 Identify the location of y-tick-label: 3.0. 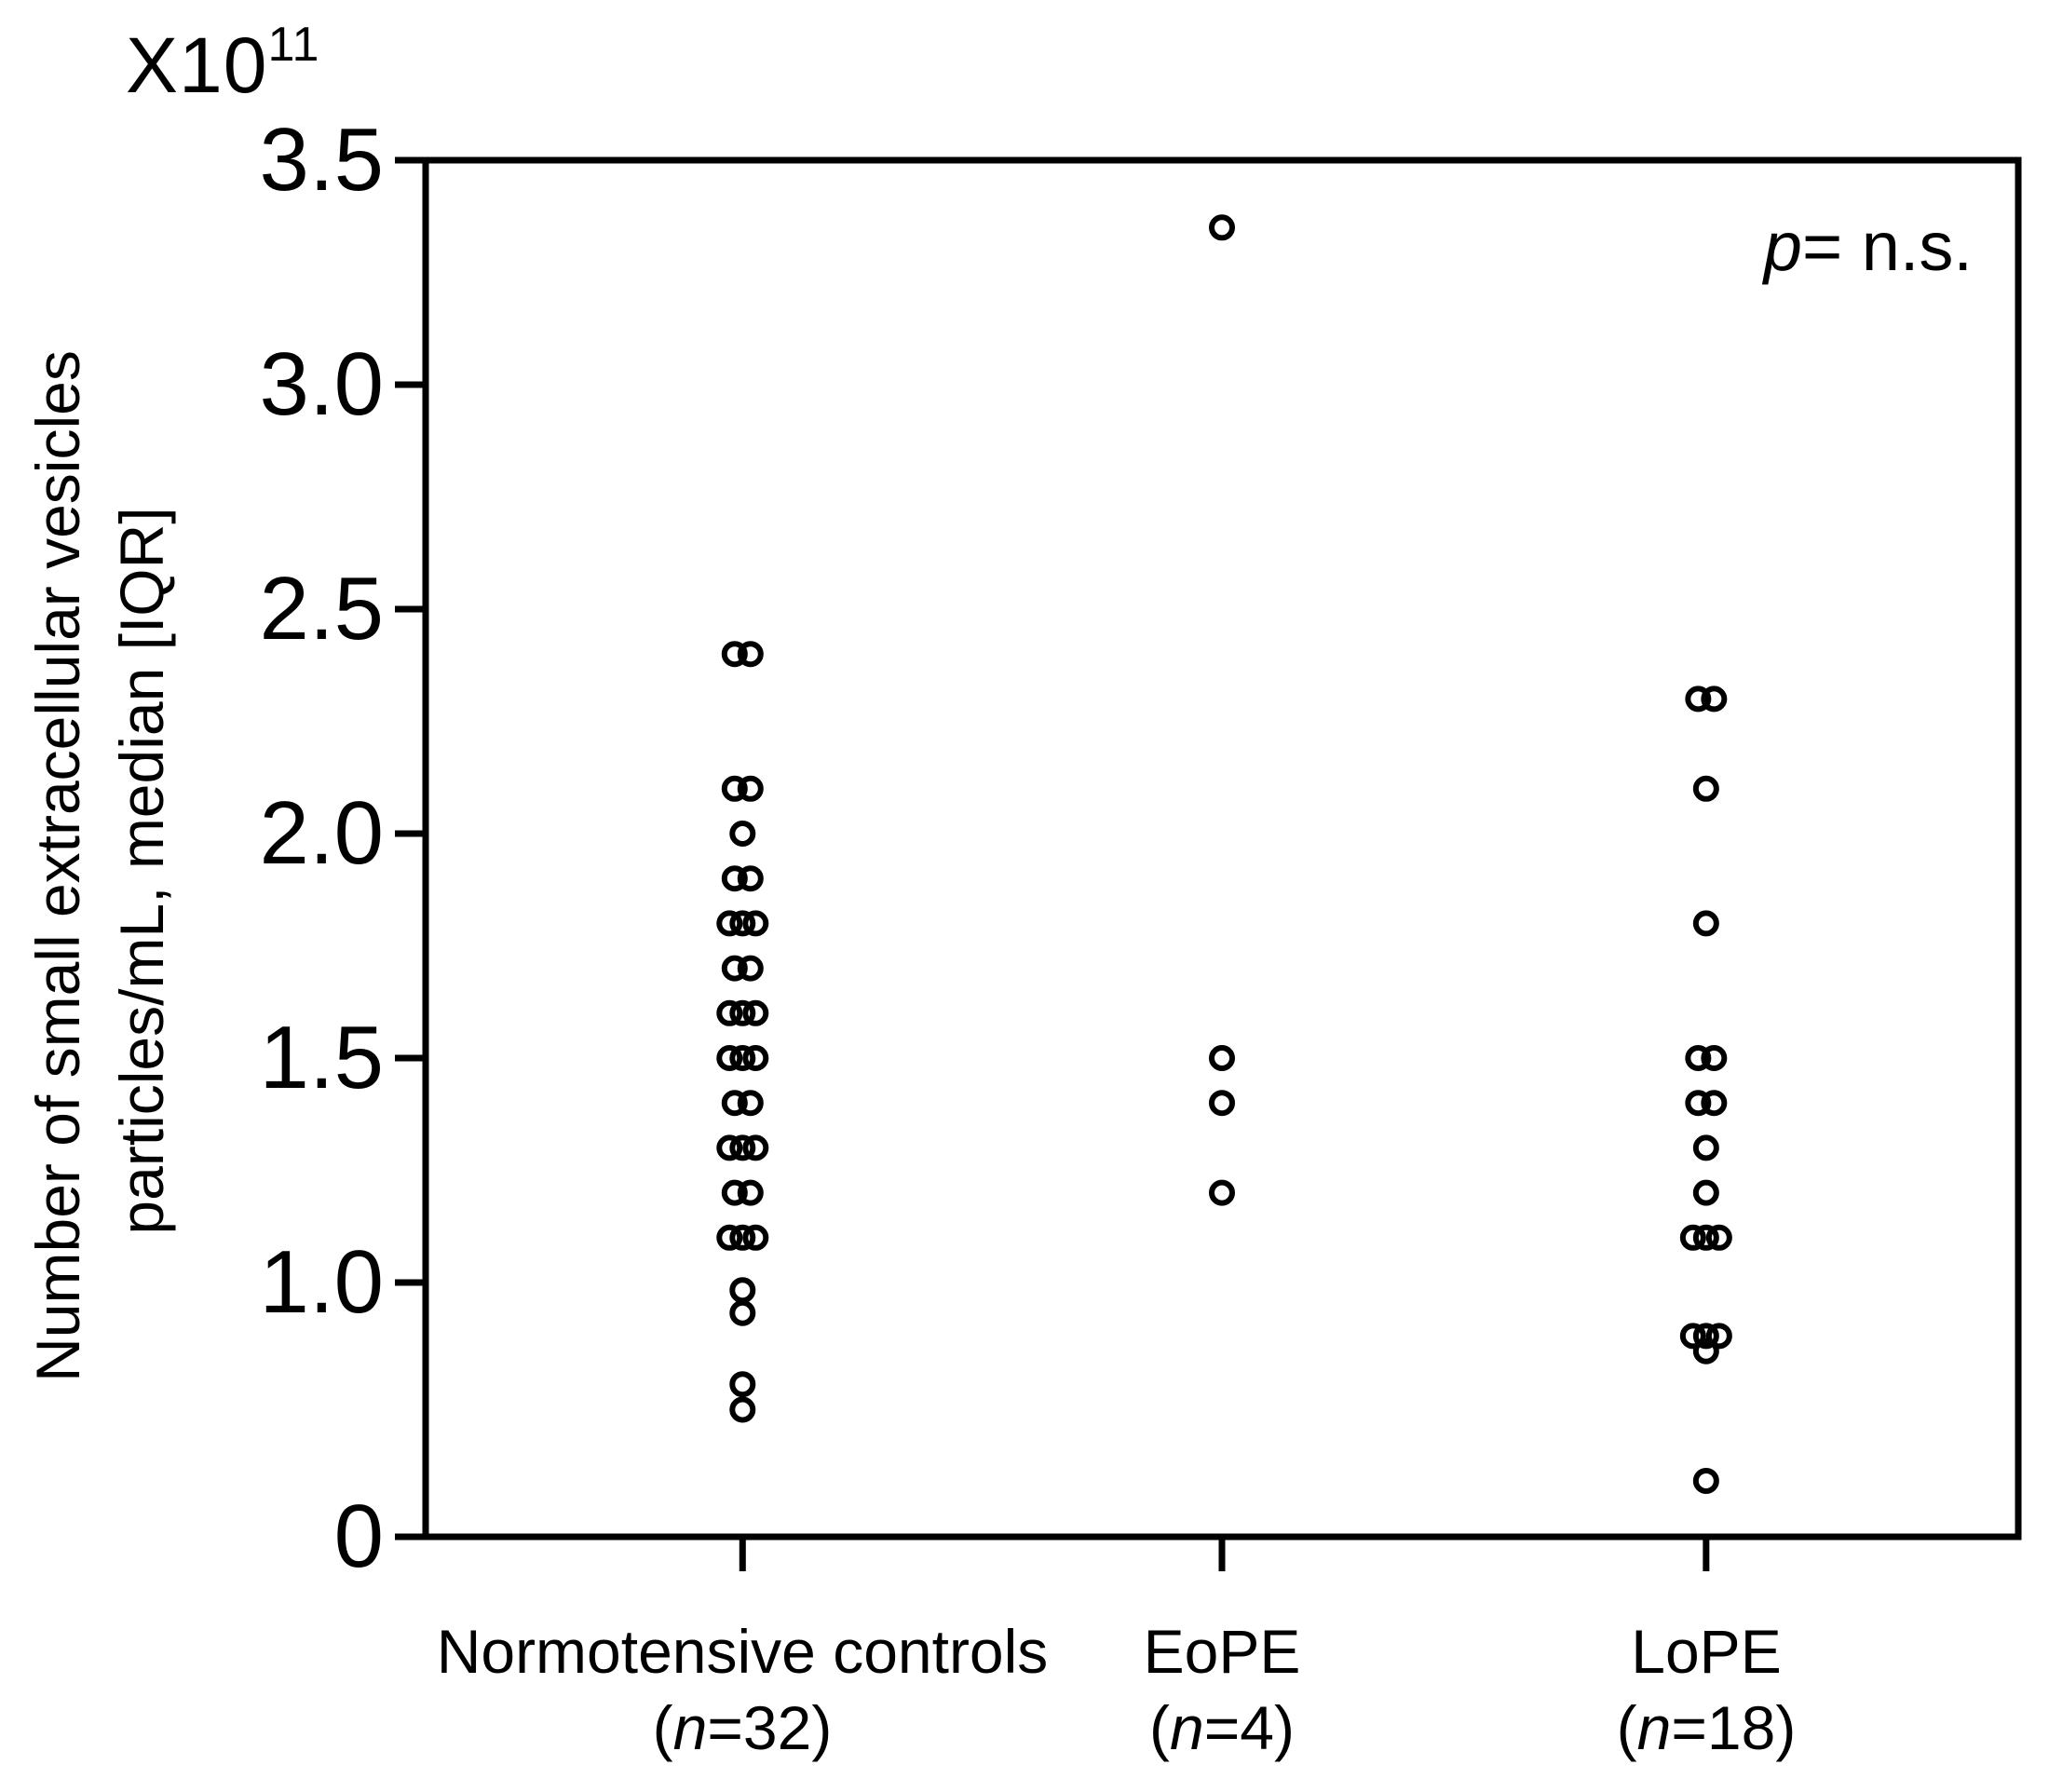
(321, 384).